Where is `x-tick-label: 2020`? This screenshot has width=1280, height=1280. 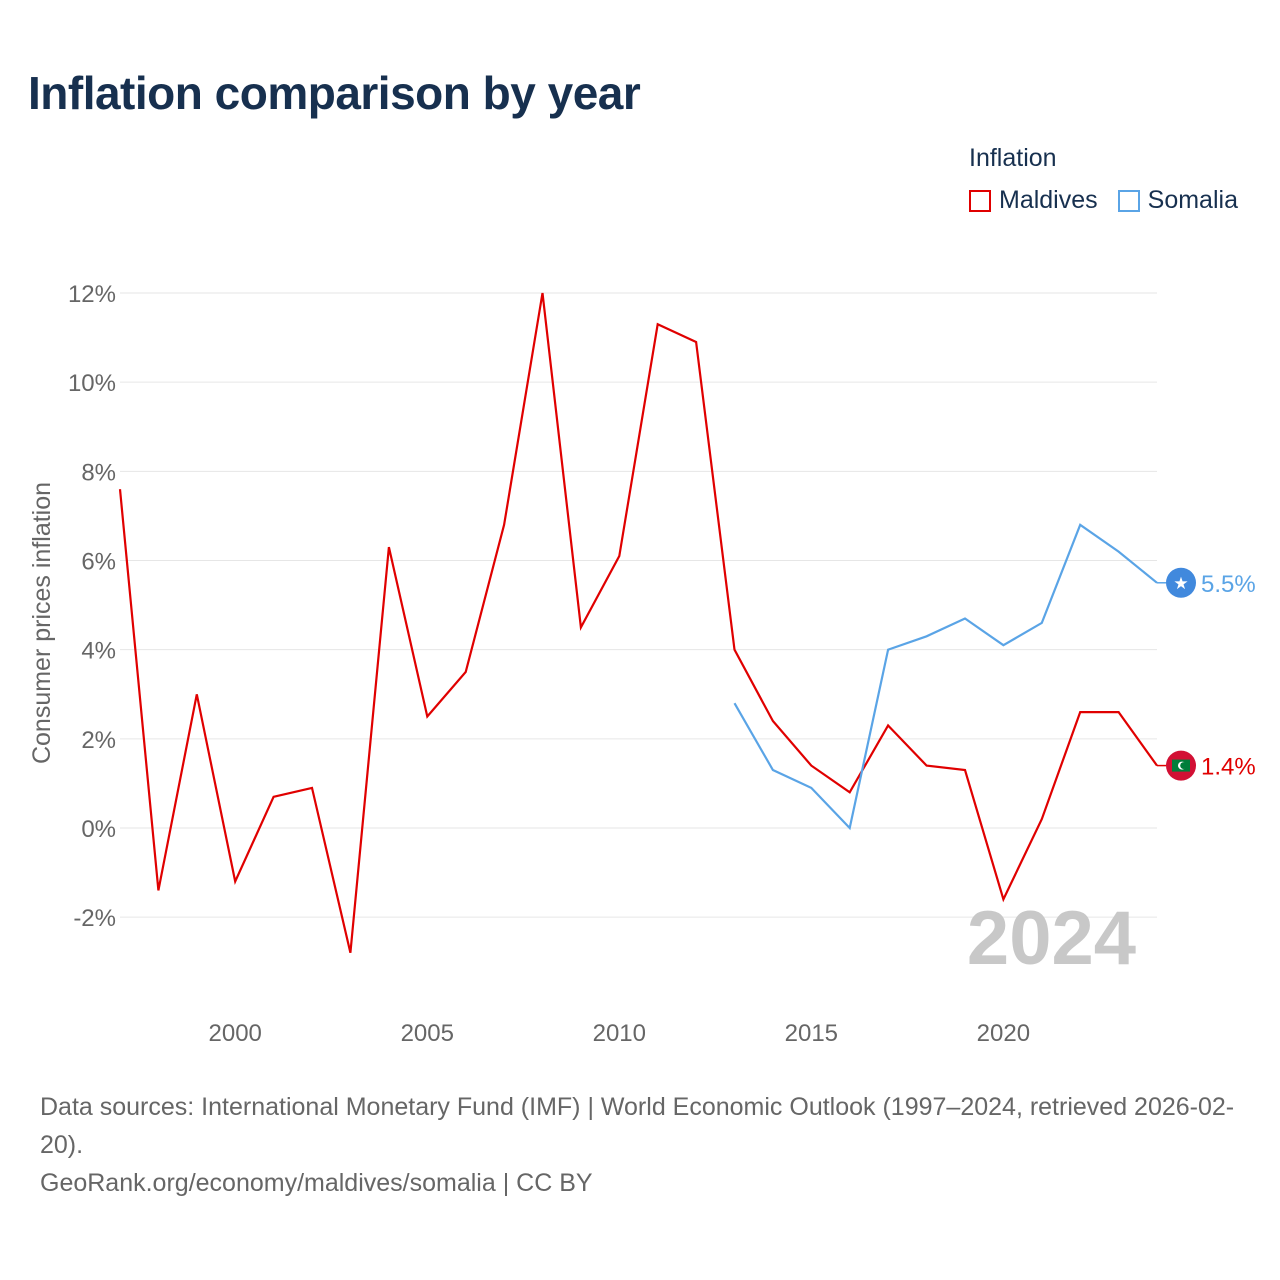
x-tick-label: 2020 is located at coordinates (1003, 1033).